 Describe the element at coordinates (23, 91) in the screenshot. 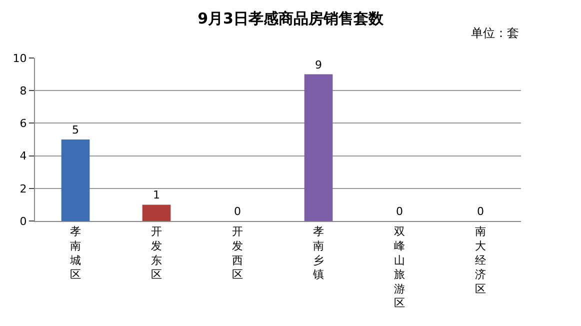

I see `y-tick-label: 8` at that location.